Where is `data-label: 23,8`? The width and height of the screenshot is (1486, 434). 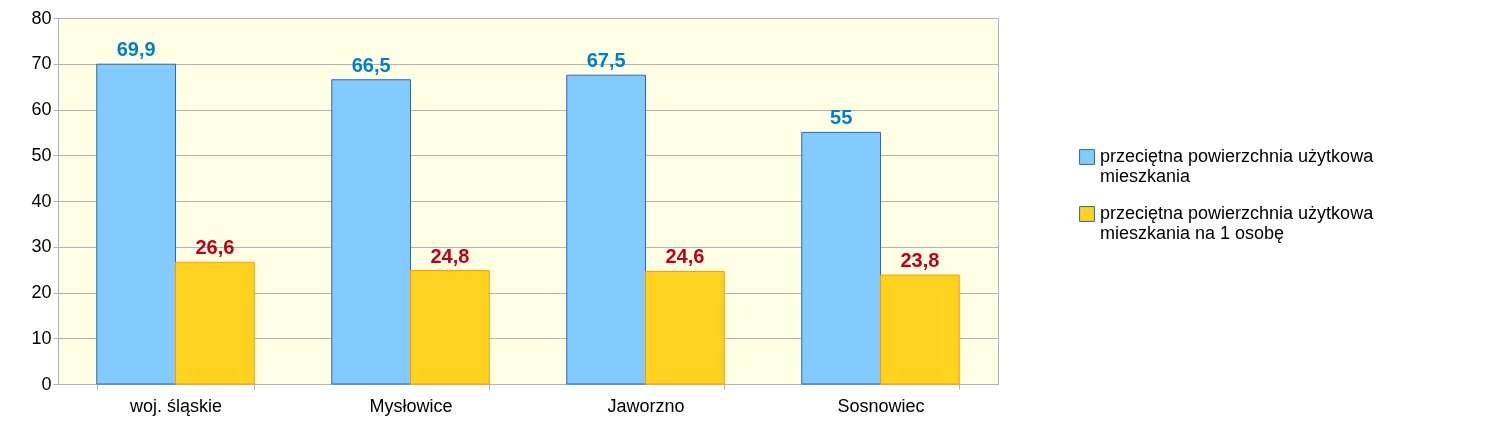
data-label: 23,8 is located at coordinates (920, 260).